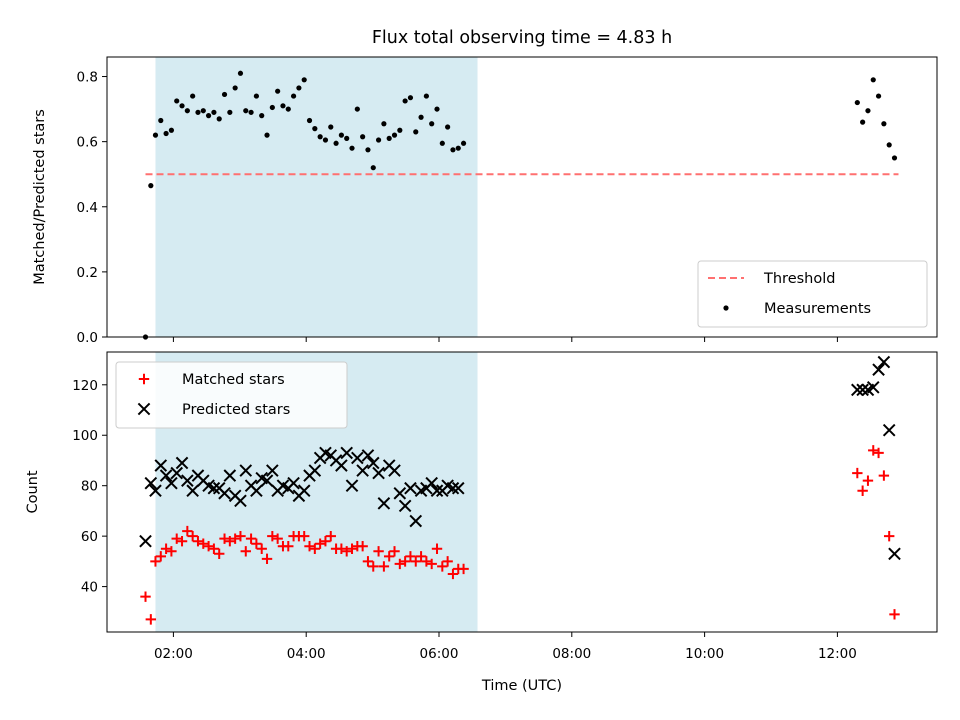 This screenshot has width=960, height=720. Describe the element at coordinates (316, 197) in the screenshot. I see `observing-span-shade` at that location.